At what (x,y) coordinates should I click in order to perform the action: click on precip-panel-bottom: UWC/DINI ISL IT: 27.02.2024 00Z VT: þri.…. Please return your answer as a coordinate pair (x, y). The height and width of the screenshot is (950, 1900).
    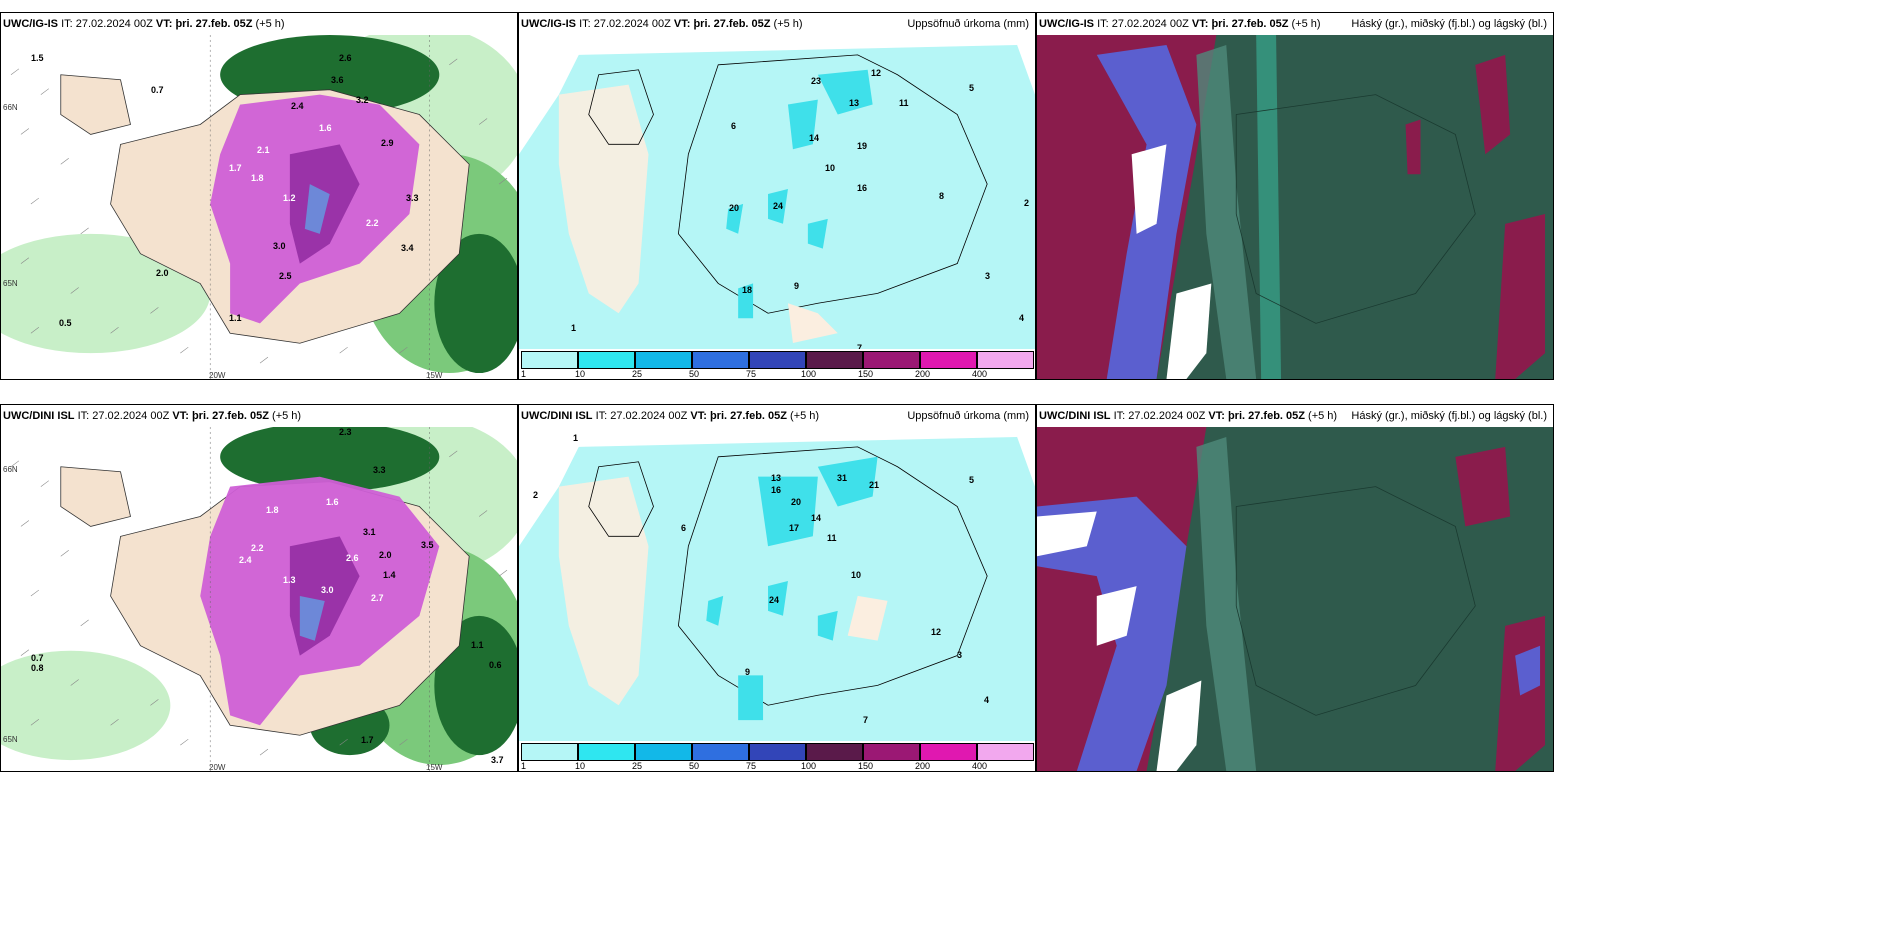
    Looking at the image, I should click on (777, 588).